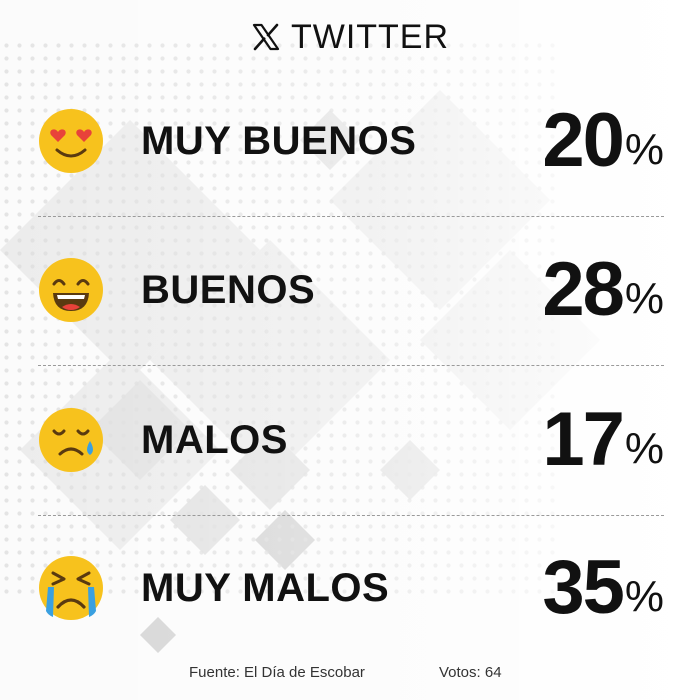 This screenshot has height=700, width=700. Describe the element at coordinates (265, 588) in the screenshot. I see `row-label: MUY MALOS` at that location.